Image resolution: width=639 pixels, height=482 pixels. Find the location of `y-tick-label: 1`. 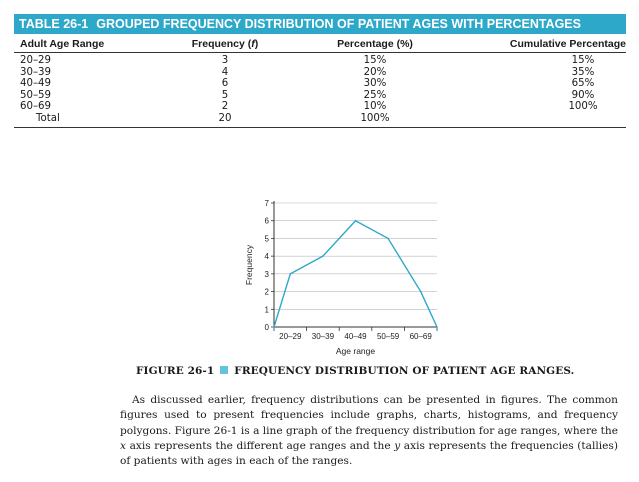

y-tick-label: 1 is located at coordinates (267, 309).